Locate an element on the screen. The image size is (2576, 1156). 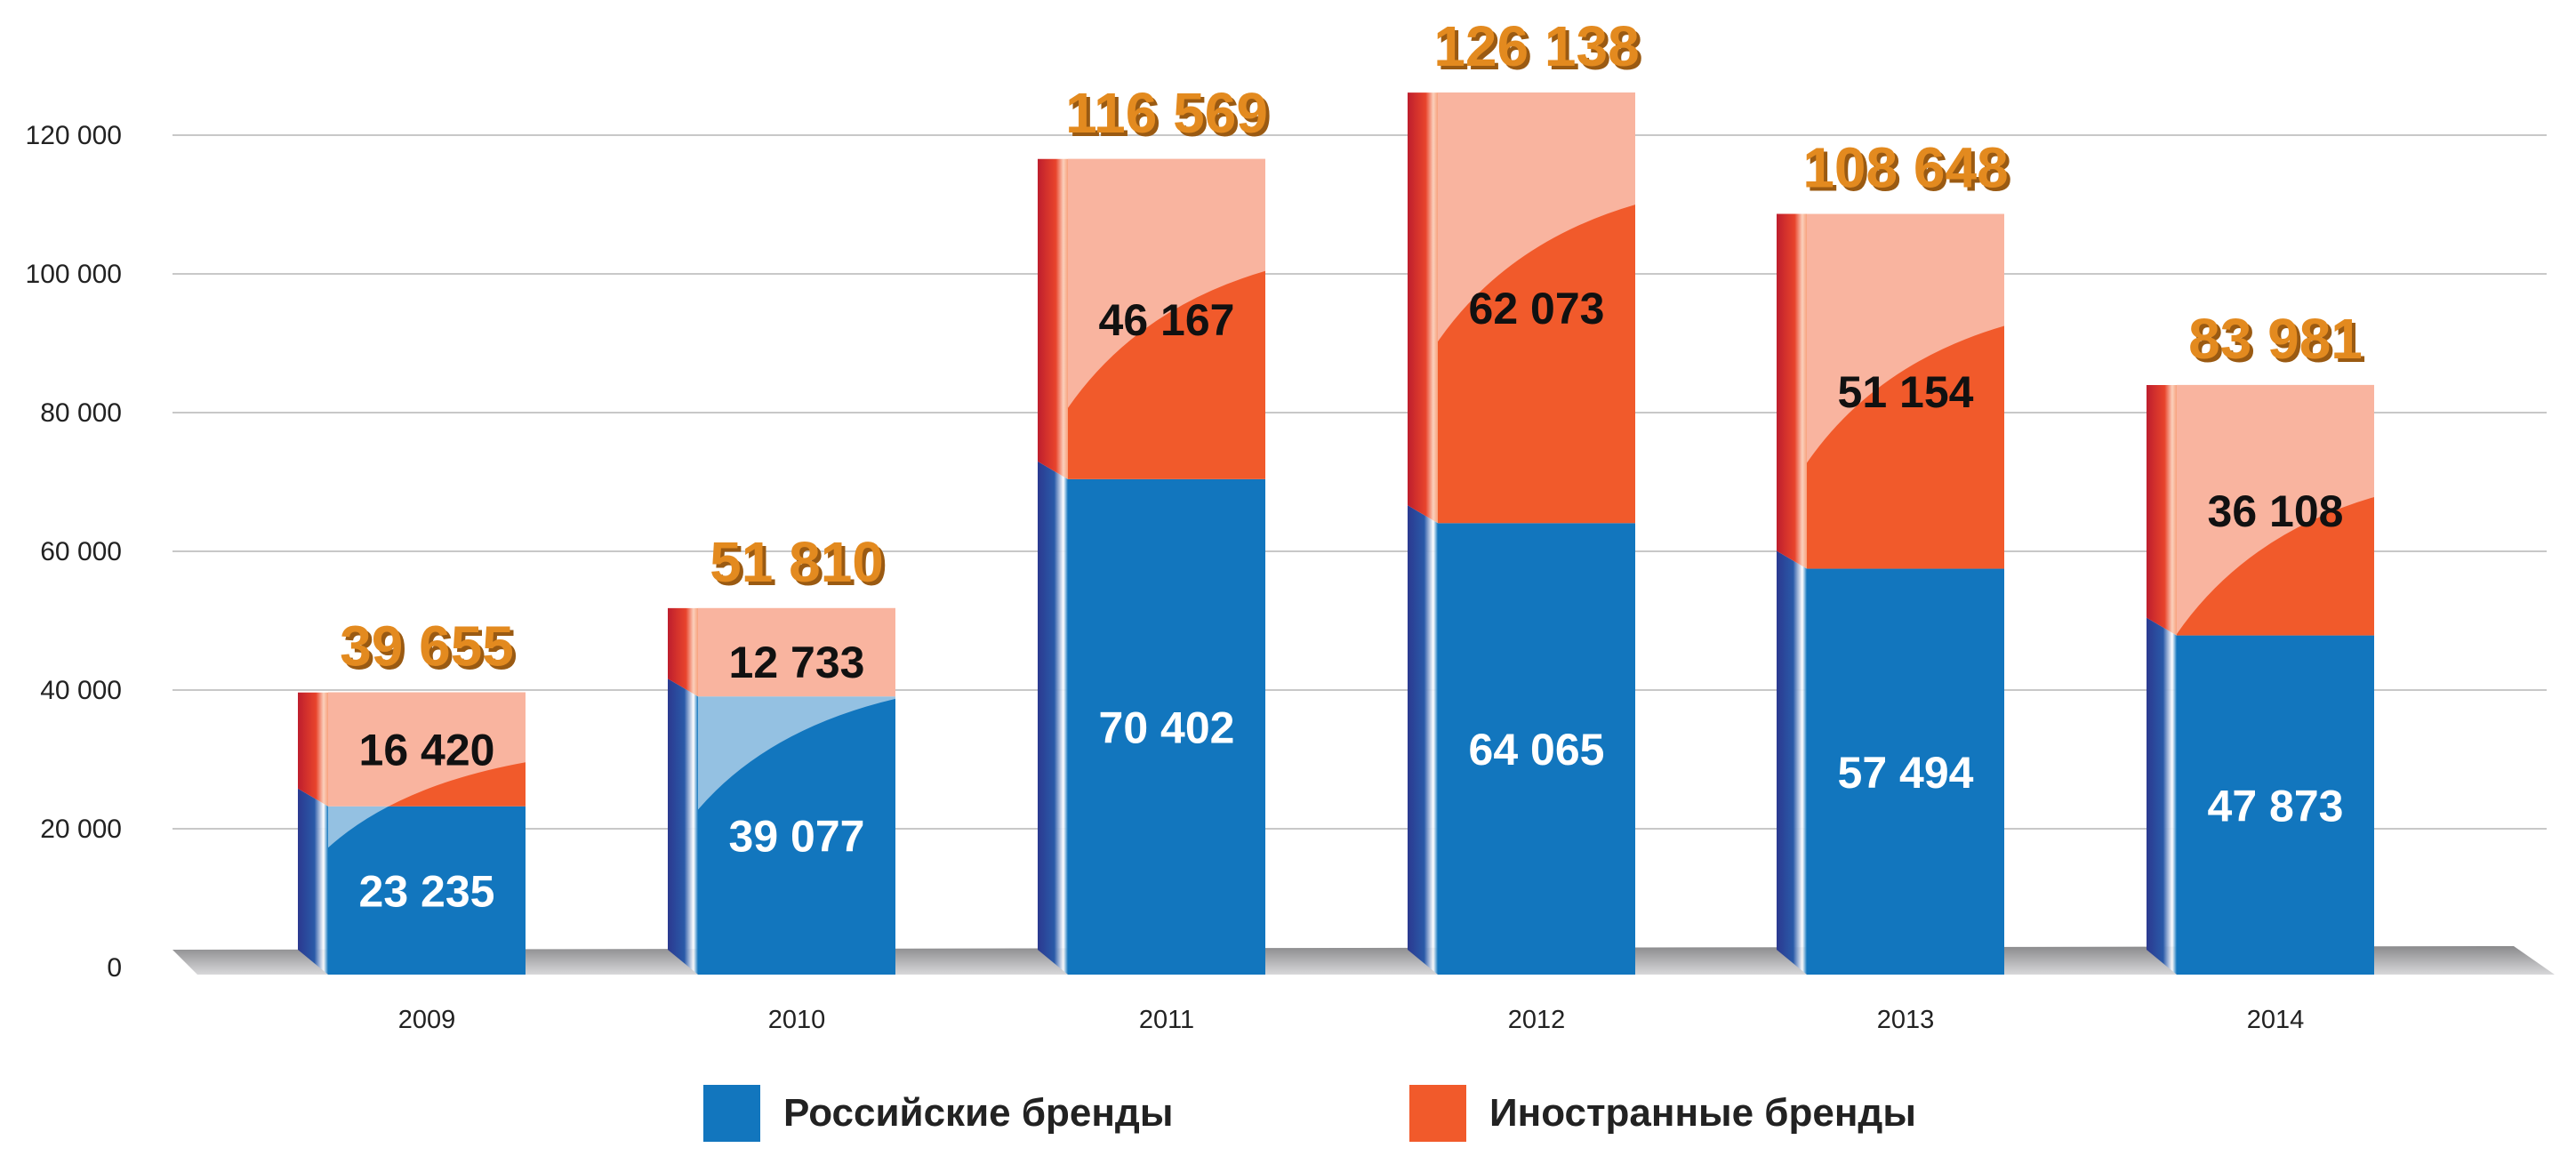
legend-swatch-foreign is located at coordinates (1437, 1113).